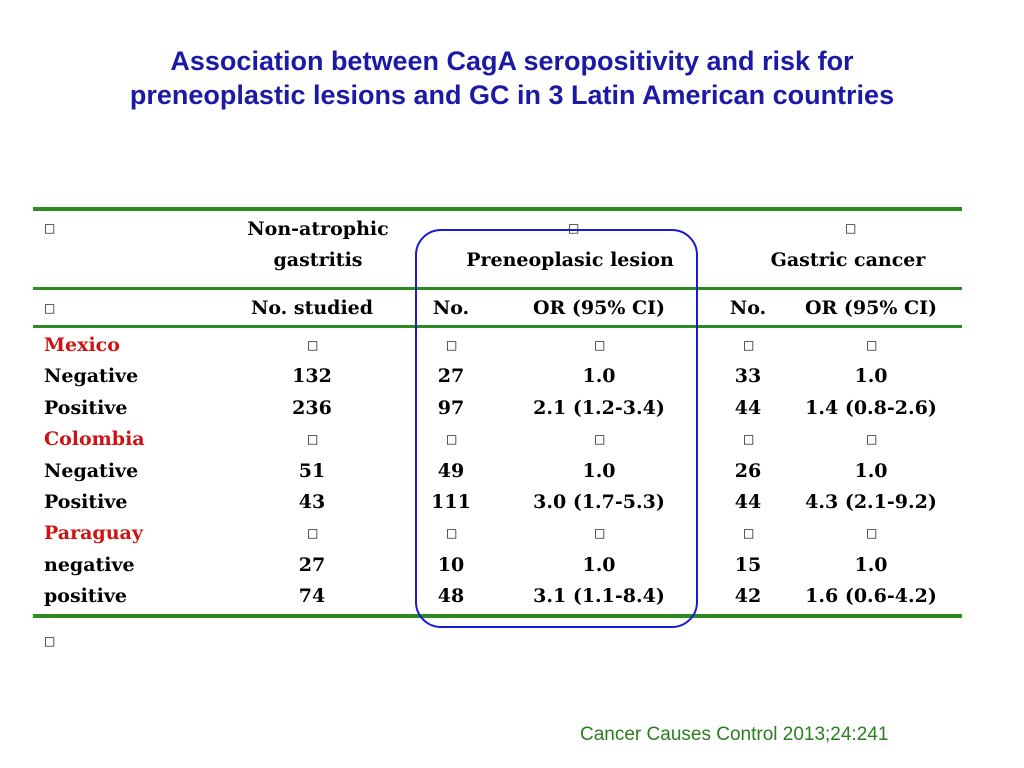  Describe the element at coordinates (451, 408) in the screenshot. I see `cell-pre-no: 97` at that location.